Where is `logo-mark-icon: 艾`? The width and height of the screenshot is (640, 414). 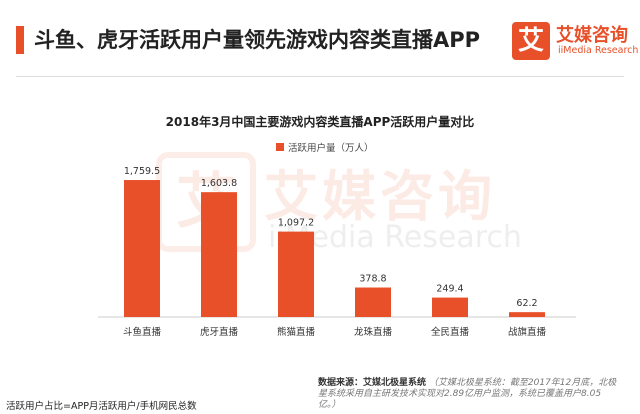
logo-mark-icon: 艾 is located at coordinates (531, 41).